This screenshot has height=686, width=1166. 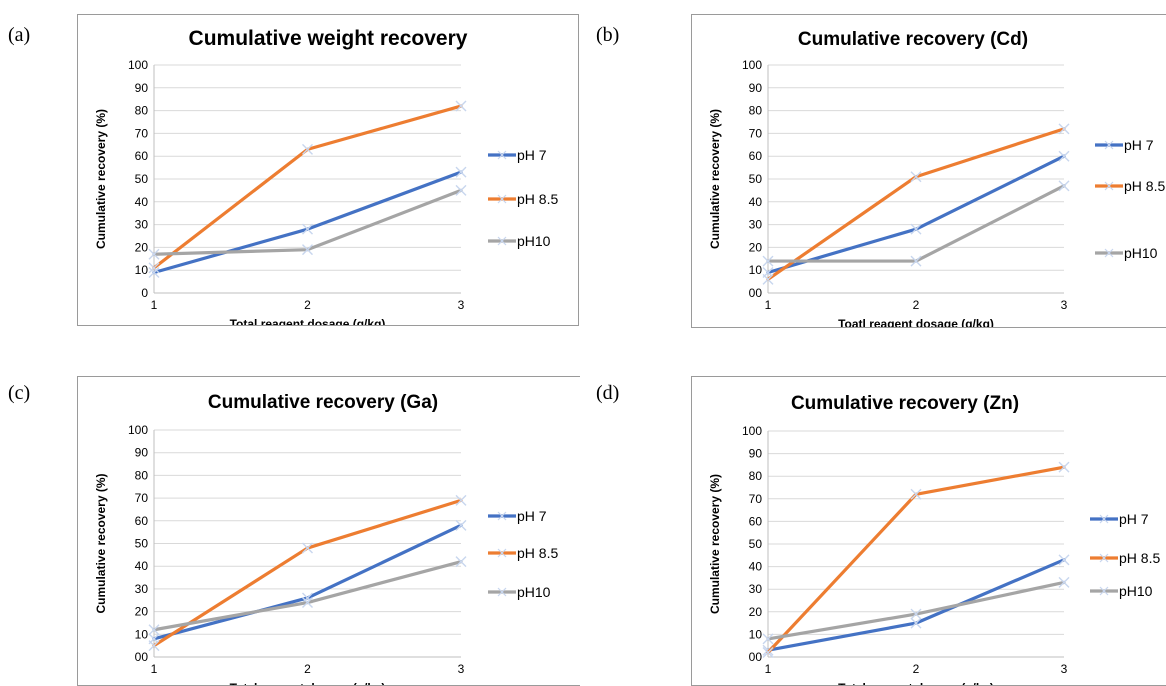 I want to click on panel-label-d: (d), so click(x=608, y=393).